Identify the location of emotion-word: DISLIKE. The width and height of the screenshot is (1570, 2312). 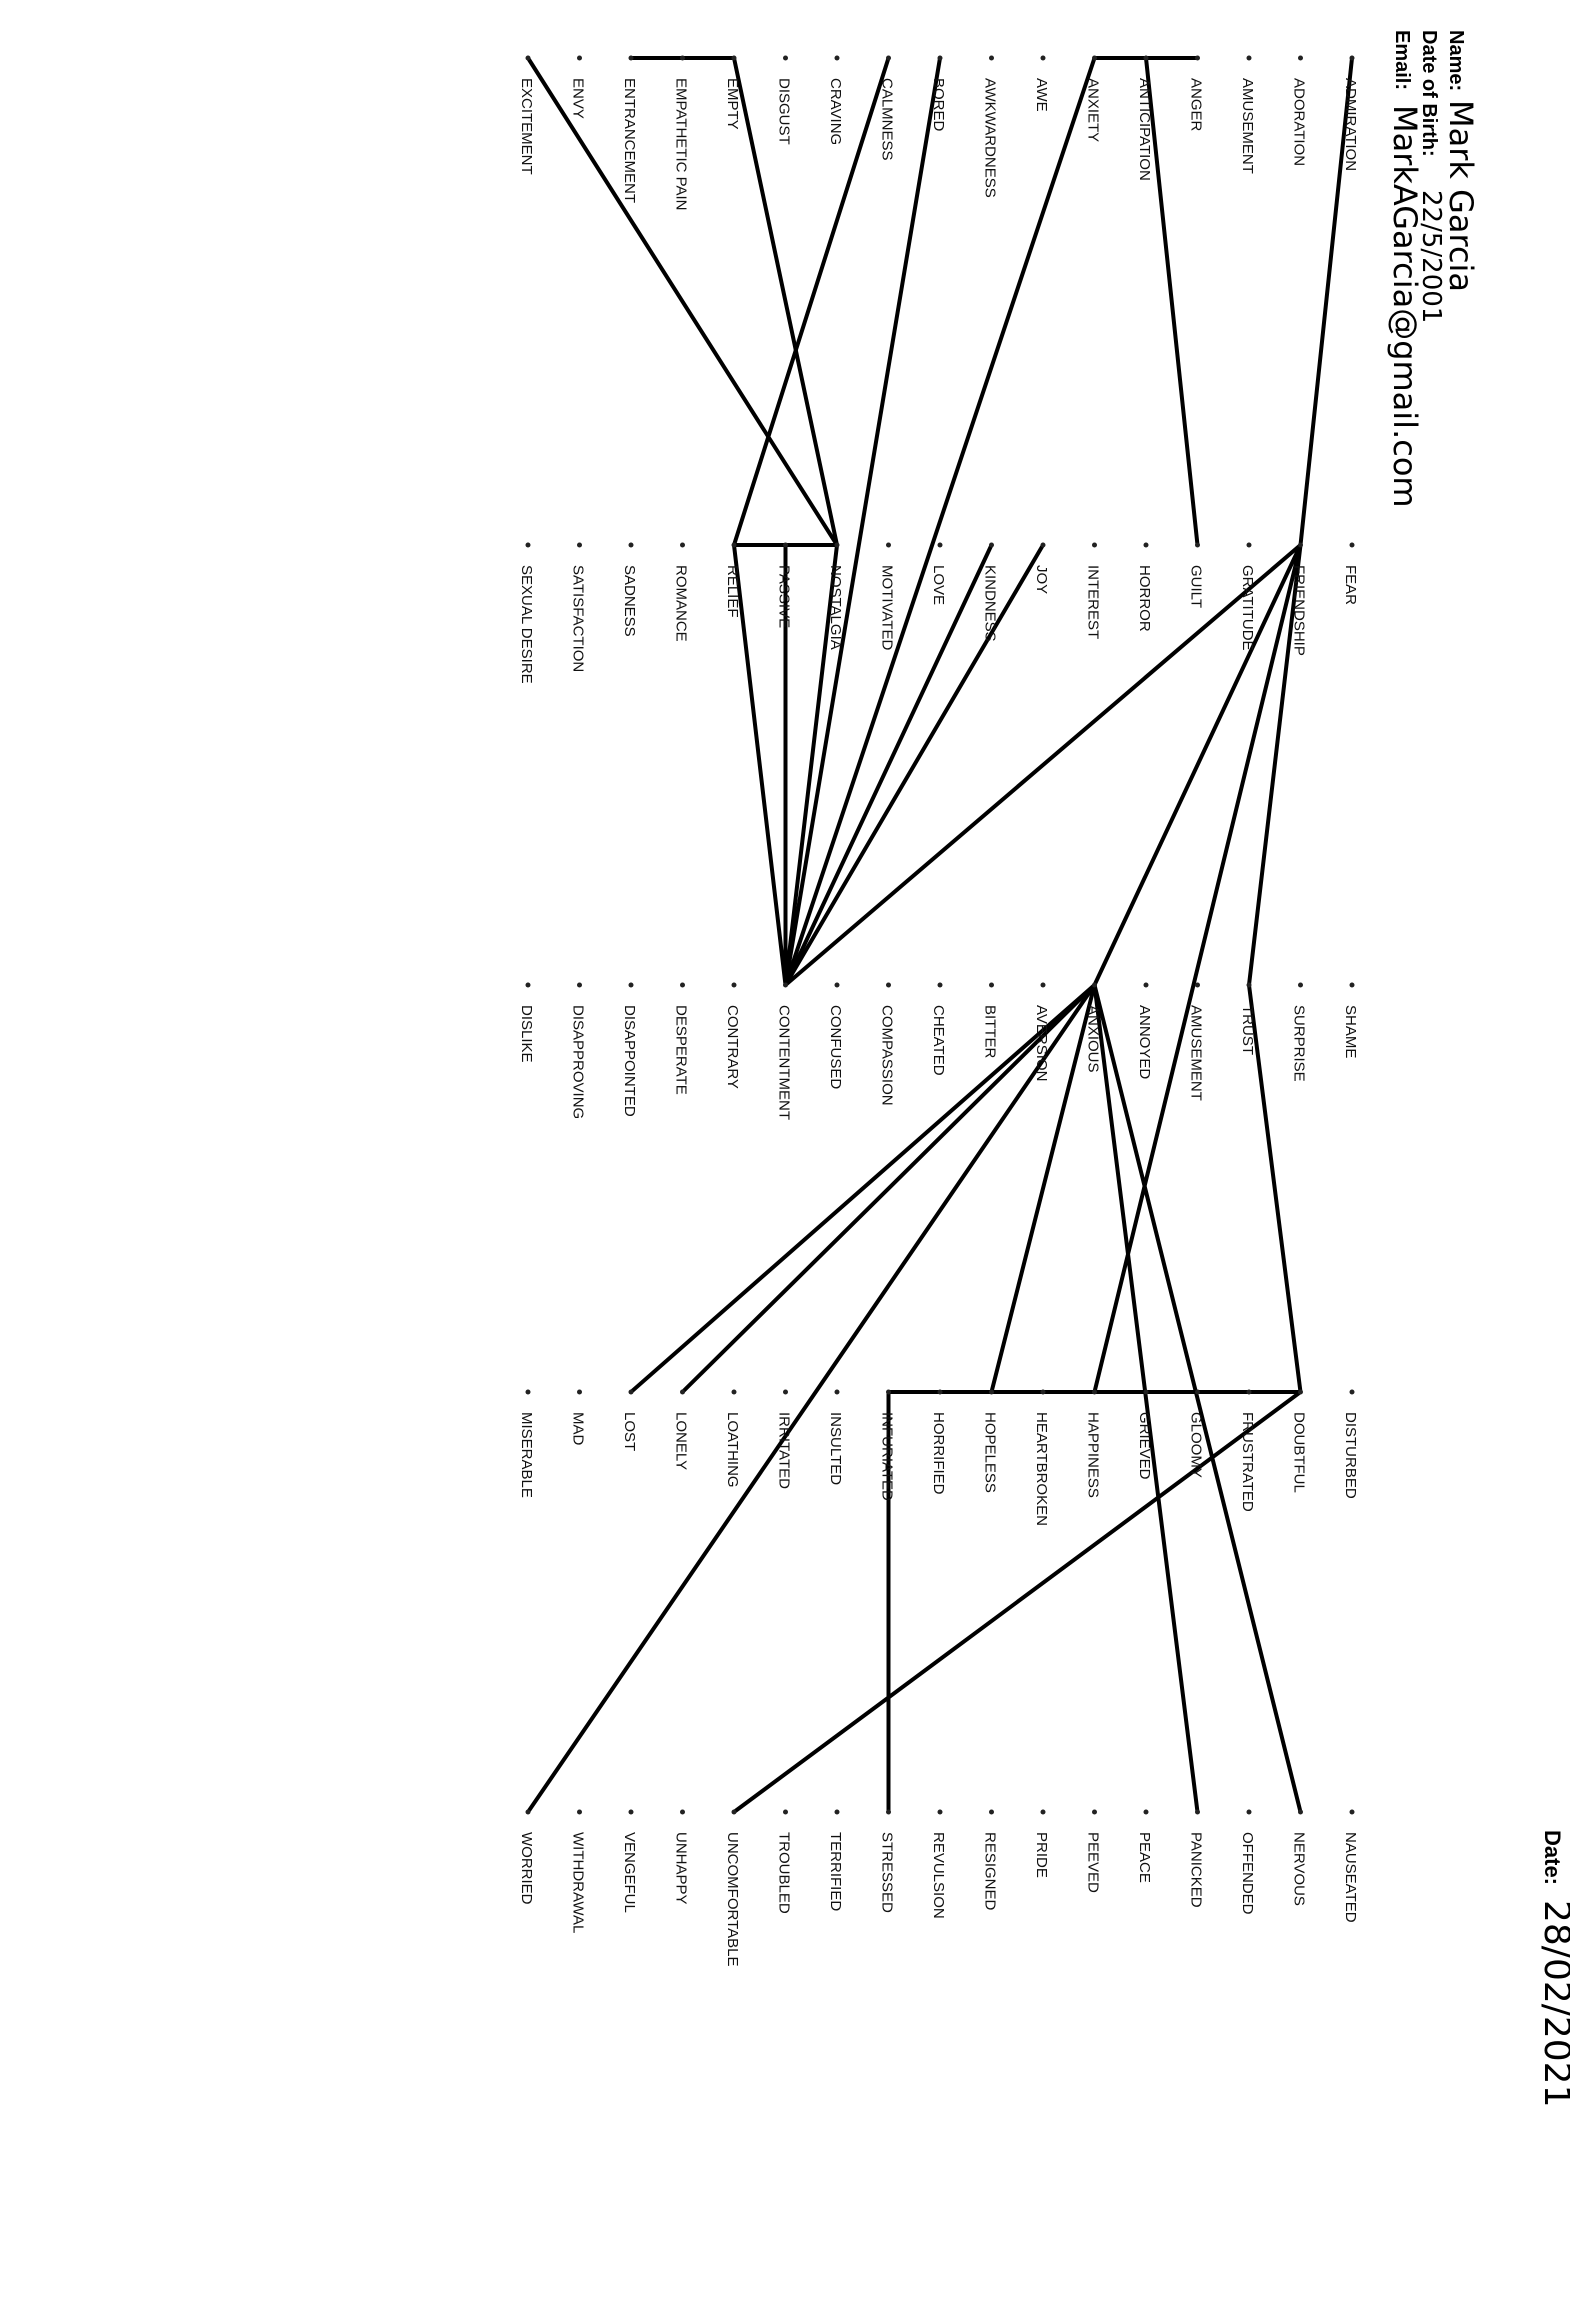
(526, 1034).